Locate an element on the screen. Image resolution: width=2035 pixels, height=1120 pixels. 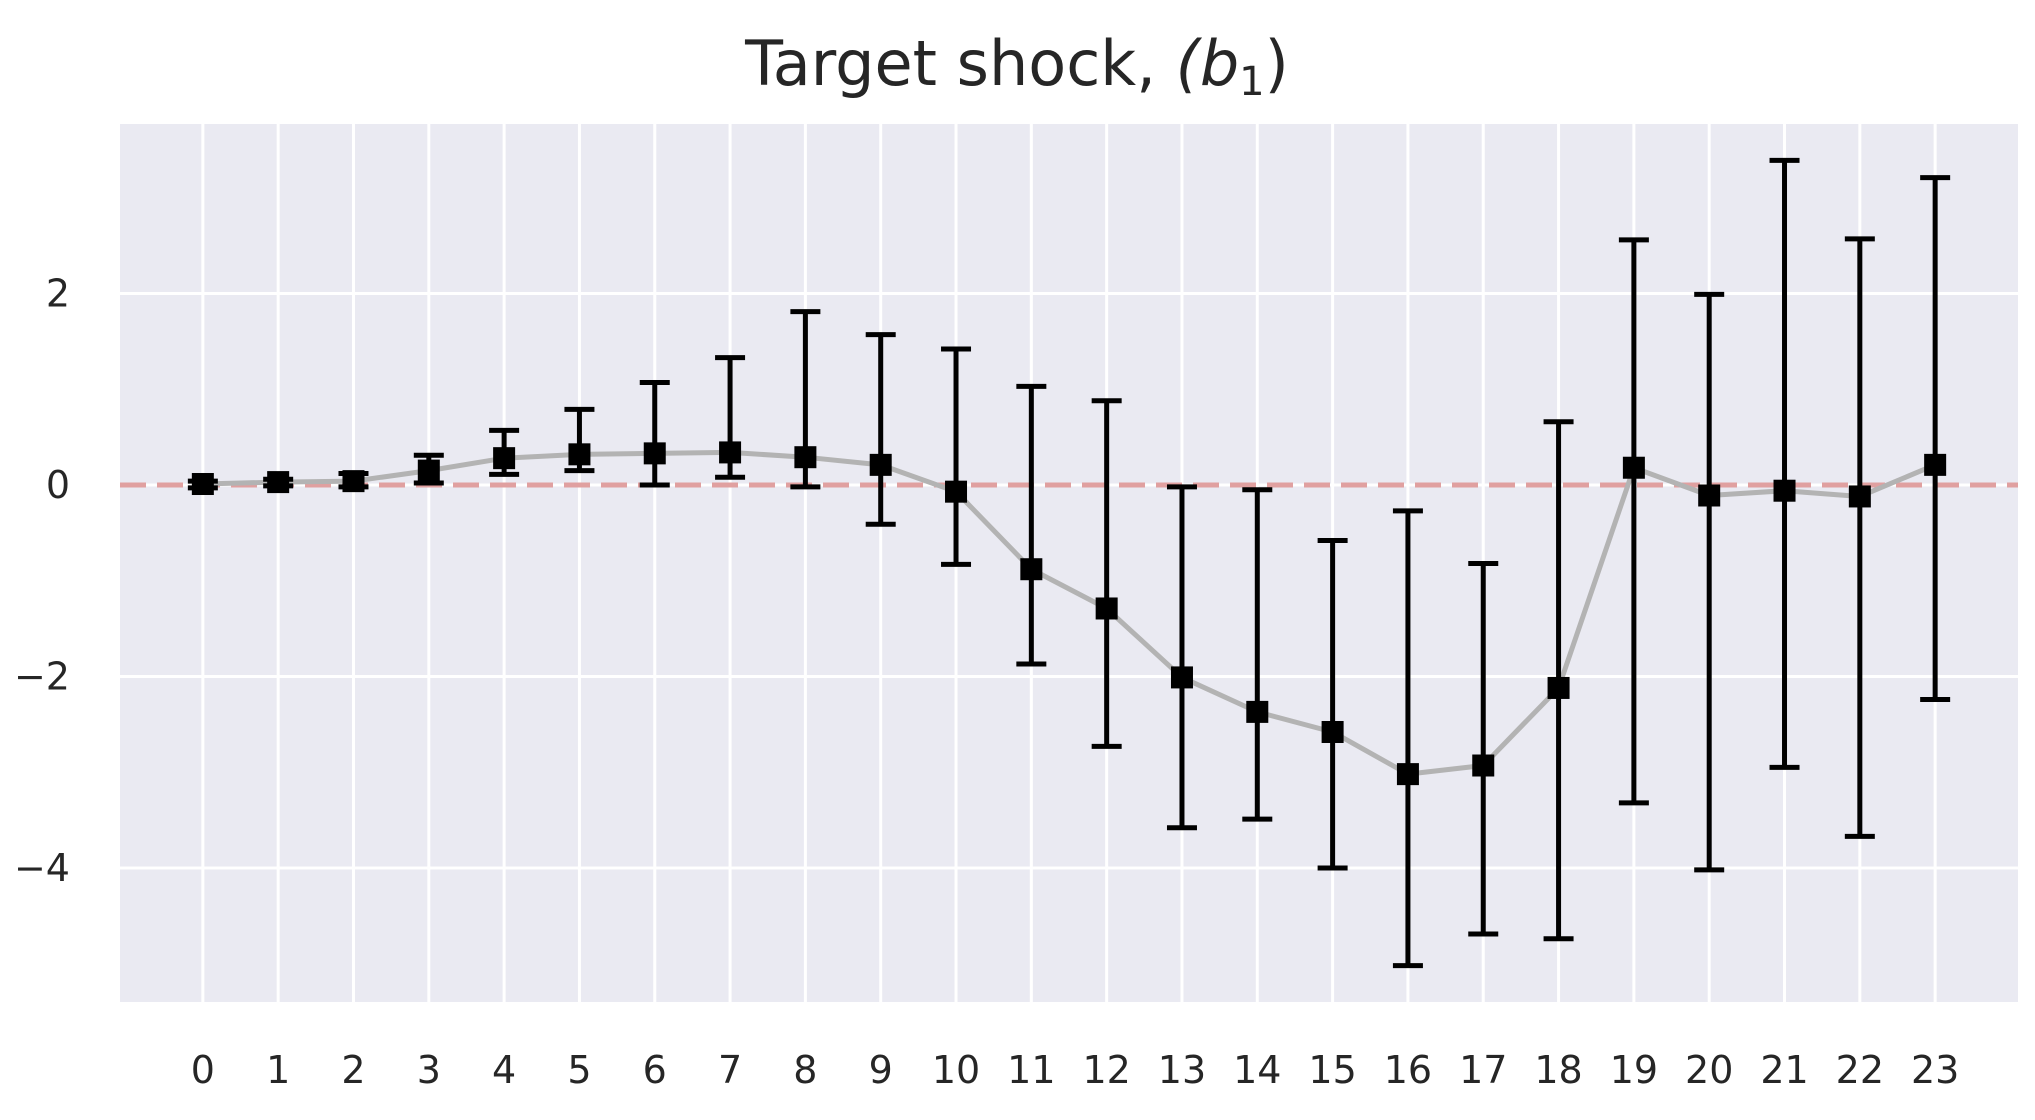
x-tick-label-8: 8 is located at coordinates (805, 1070).